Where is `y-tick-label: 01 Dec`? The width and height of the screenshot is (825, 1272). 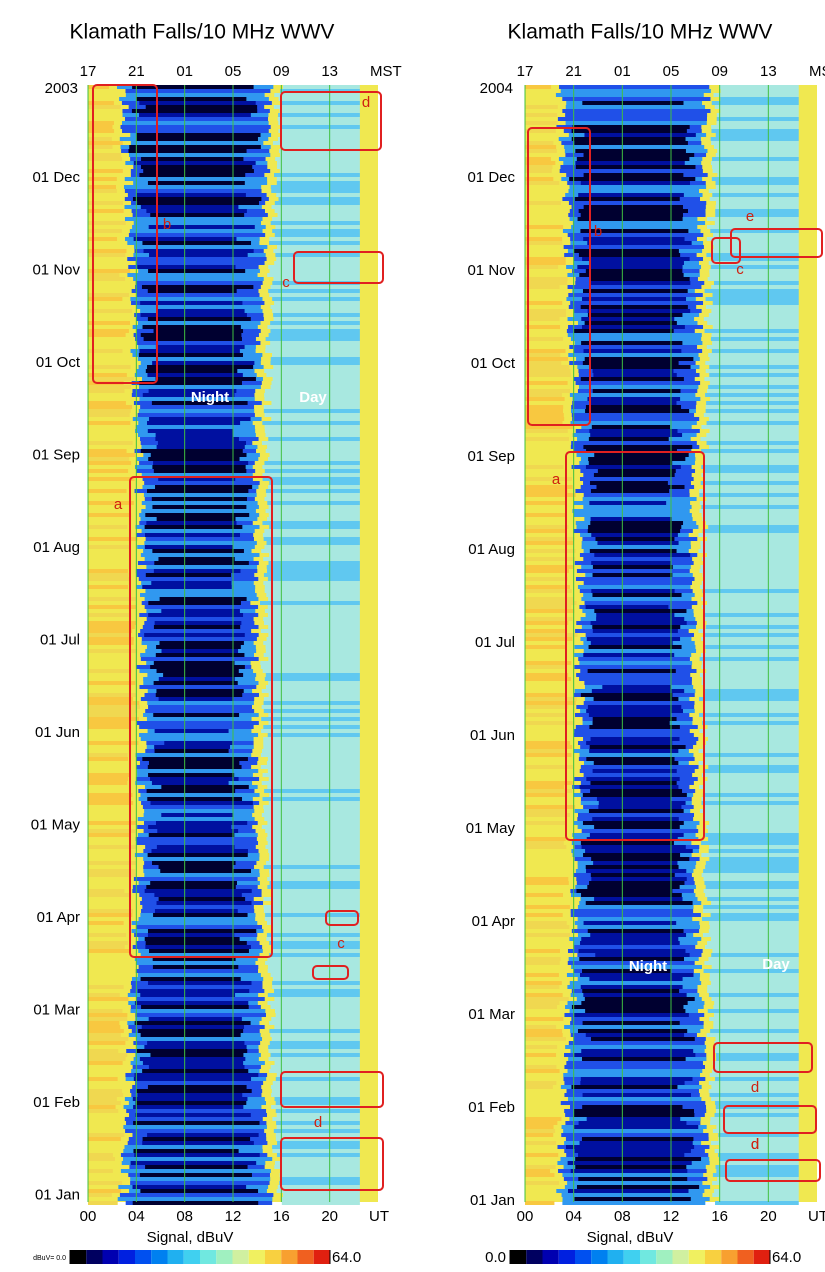
y-tick-label: 01 Dec is located at coordinates (56, 177).